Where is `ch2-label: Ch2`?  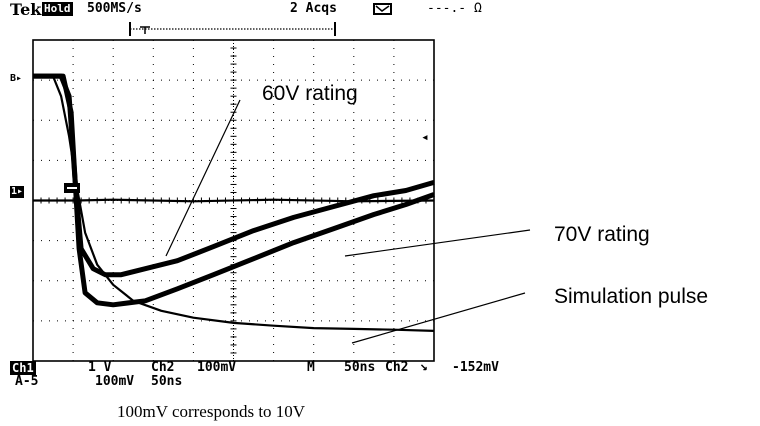
ch2-label: Ch2 is located at coordinates (163, 367).